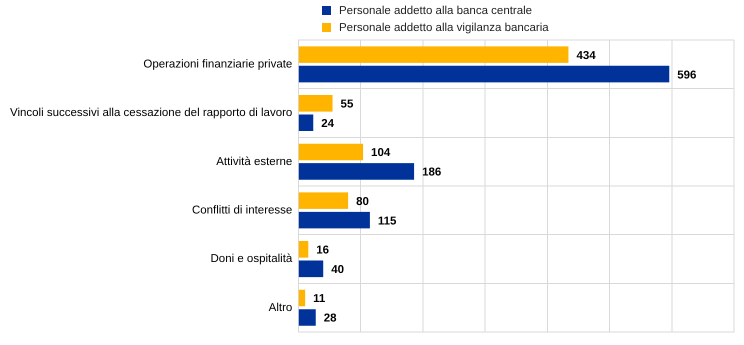  I want to click on data-label: 28, so click(331, 318).